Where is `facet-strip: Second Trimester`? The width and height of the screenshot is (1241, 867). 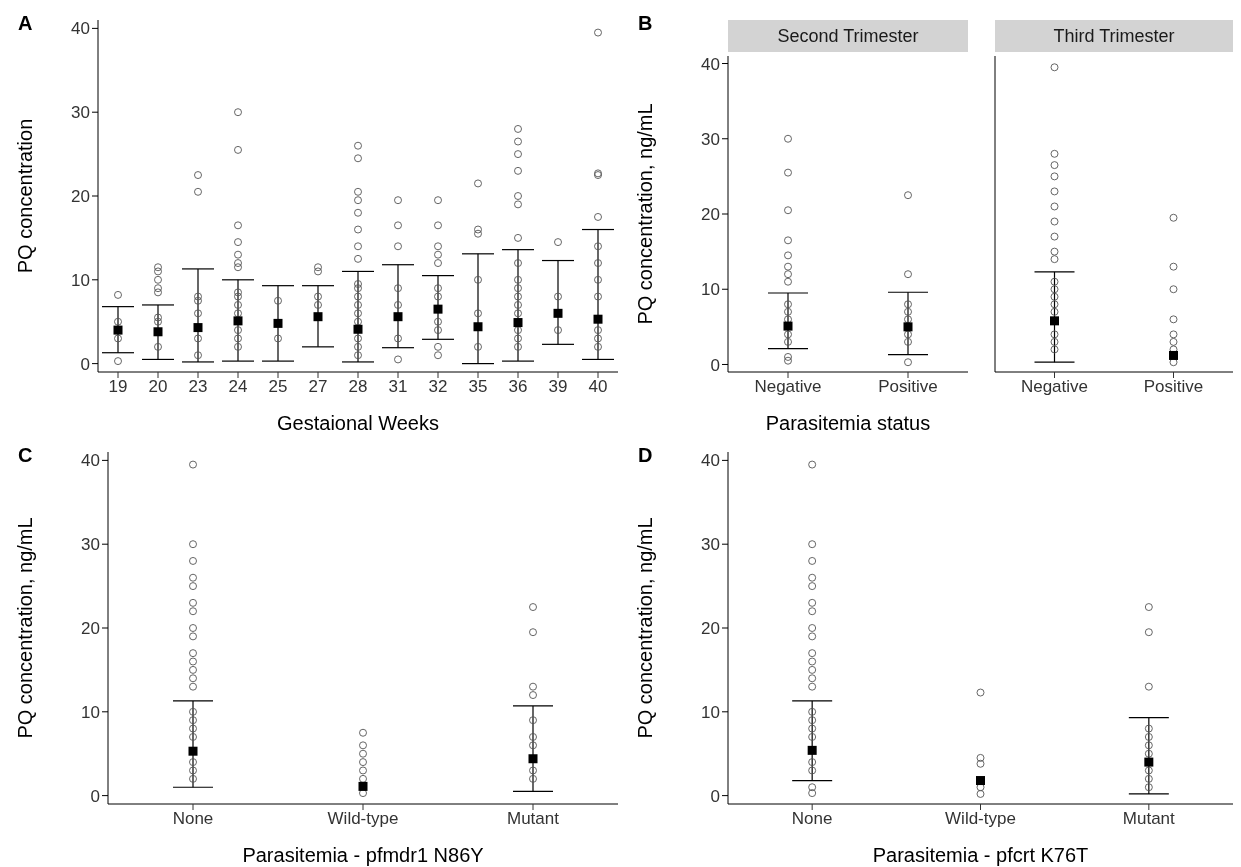 facet-strip: Second Trimester is located at coordinates (848, 36).